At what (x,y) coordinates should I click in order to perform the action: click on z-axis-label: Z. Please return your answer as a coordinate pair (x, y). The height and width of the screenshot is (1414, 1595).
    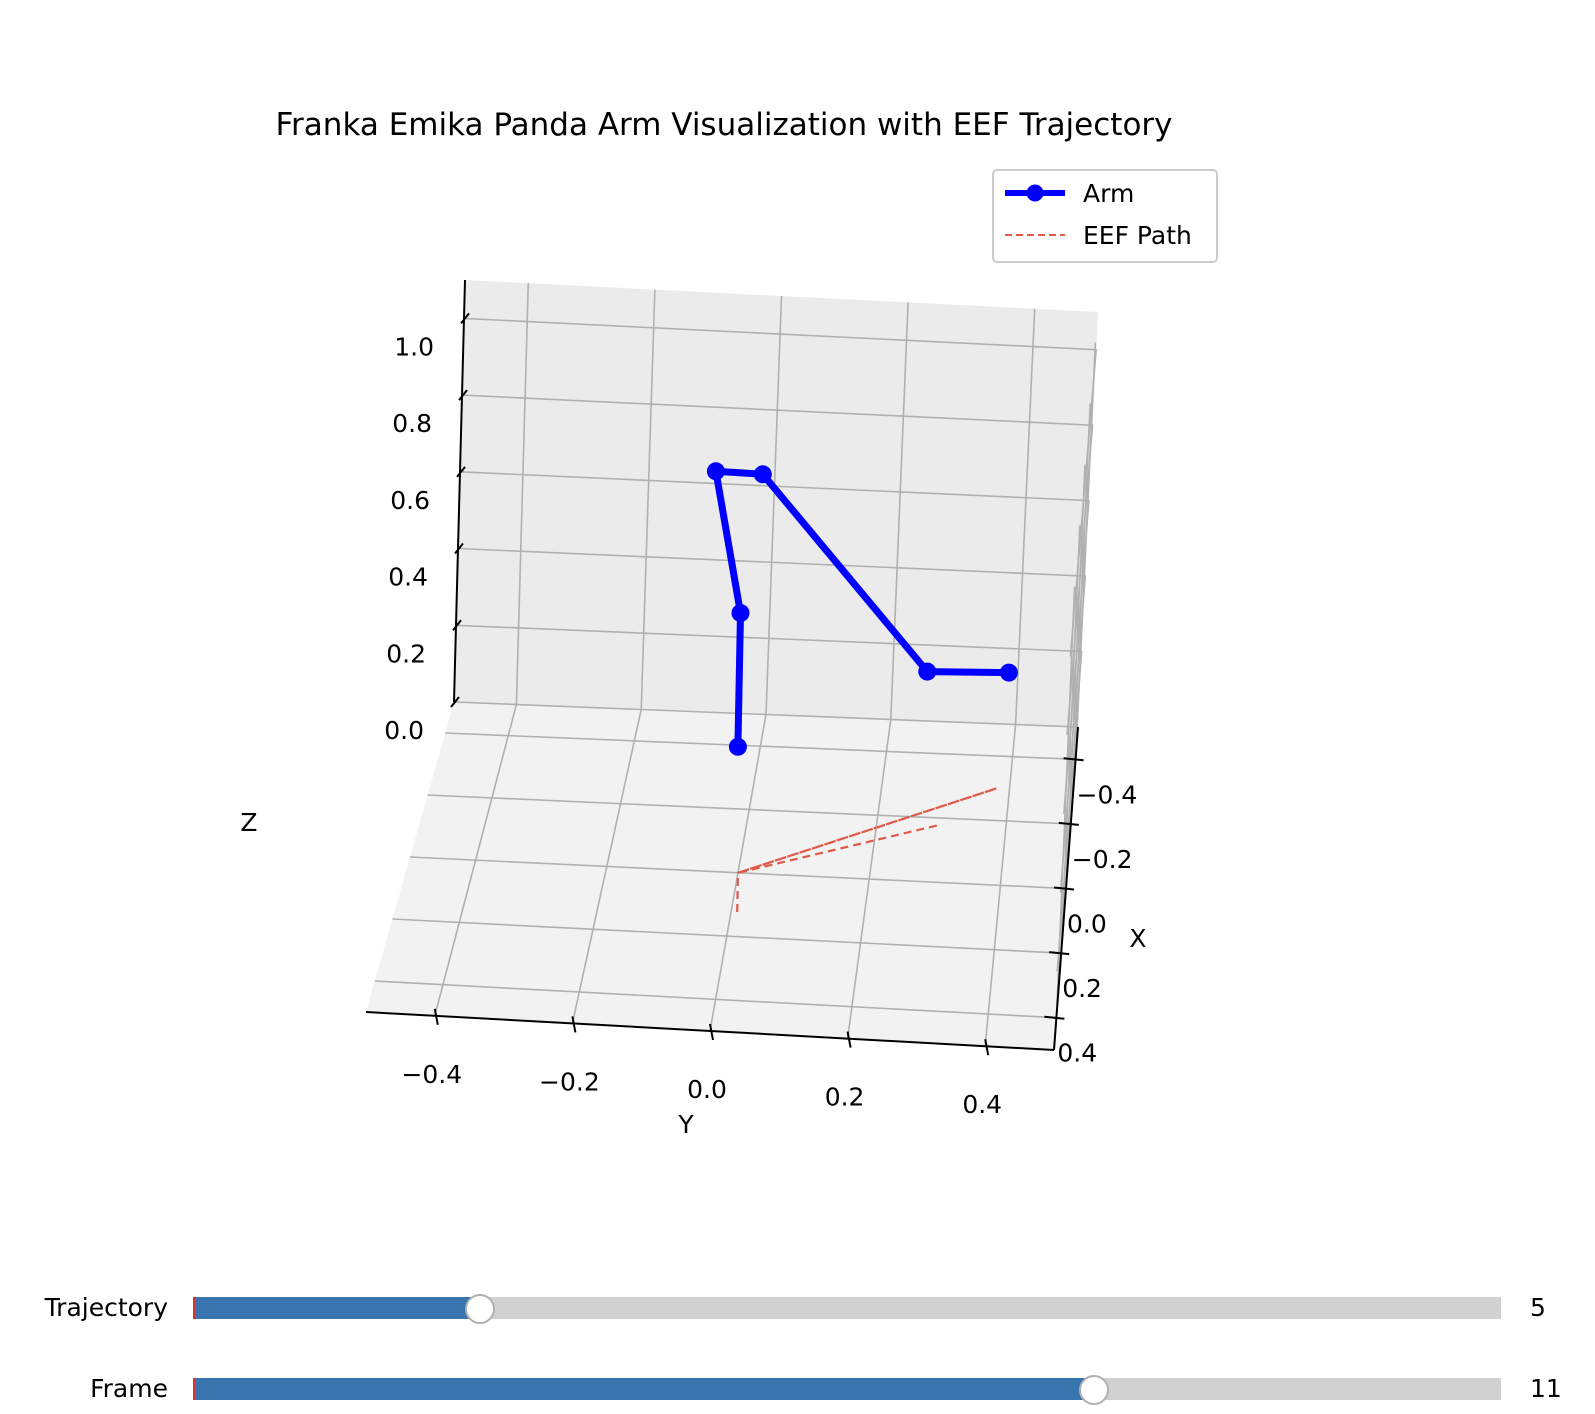
    Looking at the image, I should click on (248, 822).